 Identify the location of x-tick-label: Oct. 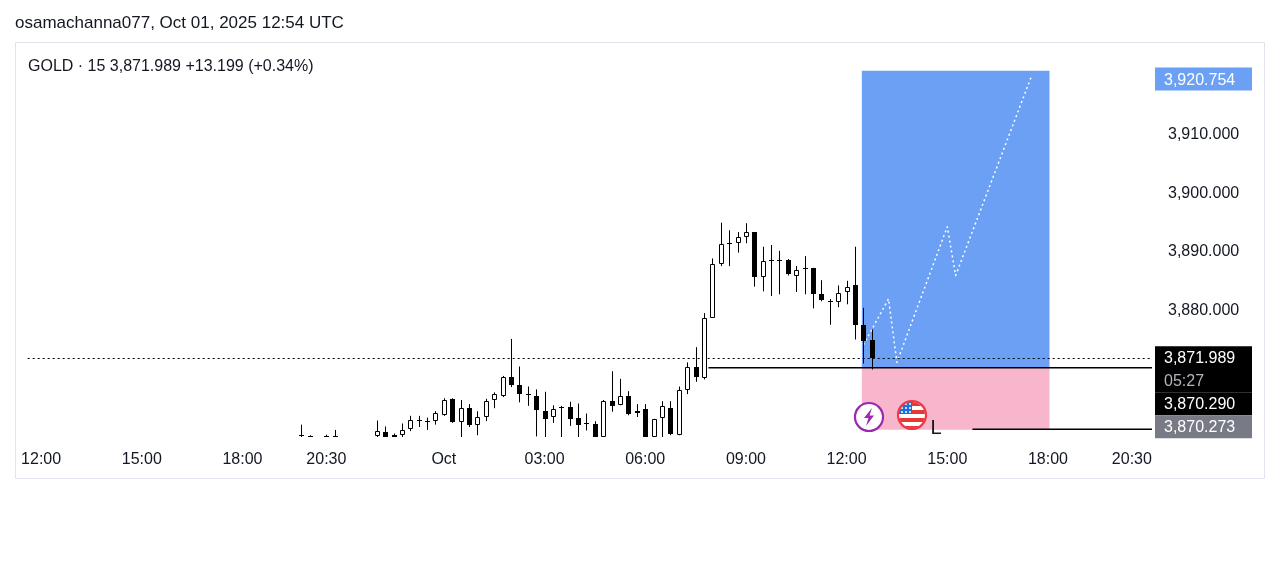
(444, 459).